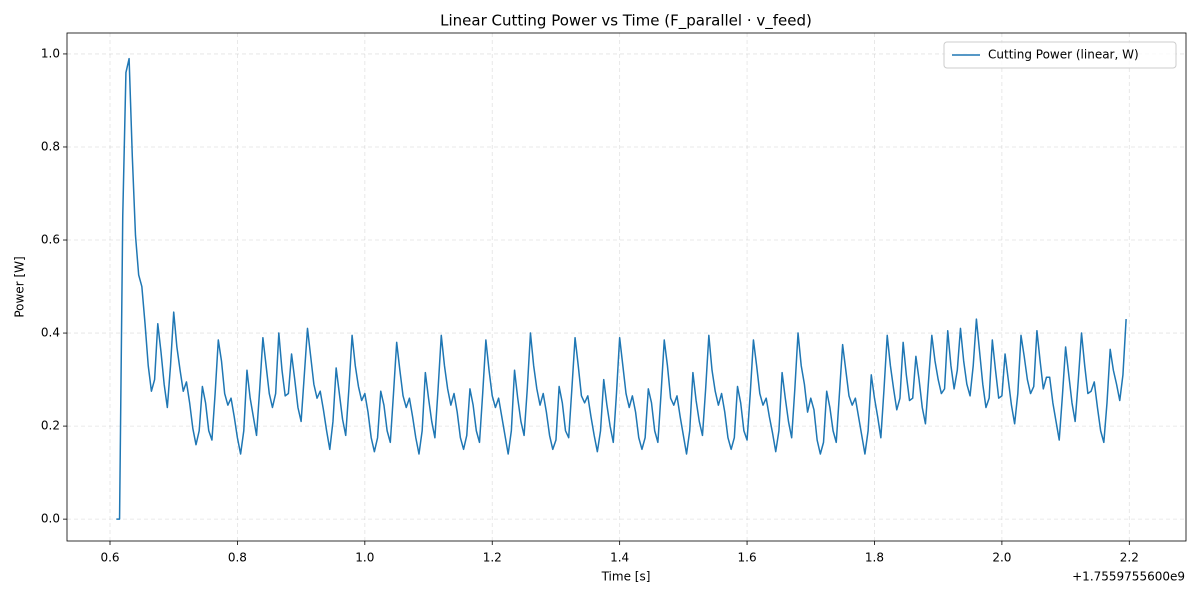  Describe the element at coordinates (747, 558) in the screenshot. I see `x-tick-label: 1.6` at that location.